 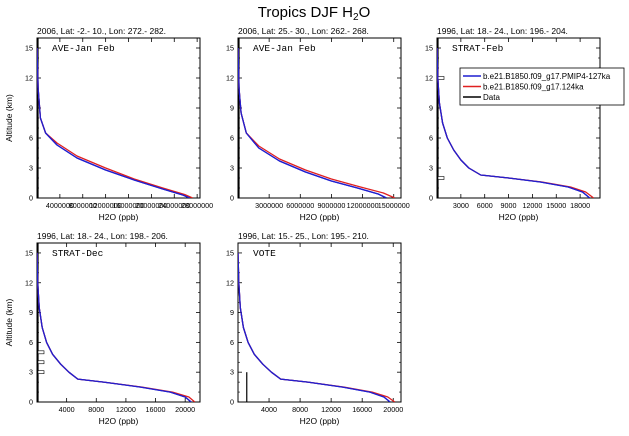 I want to click on x-tick-label: 16000000, so click(x=129, y=205).